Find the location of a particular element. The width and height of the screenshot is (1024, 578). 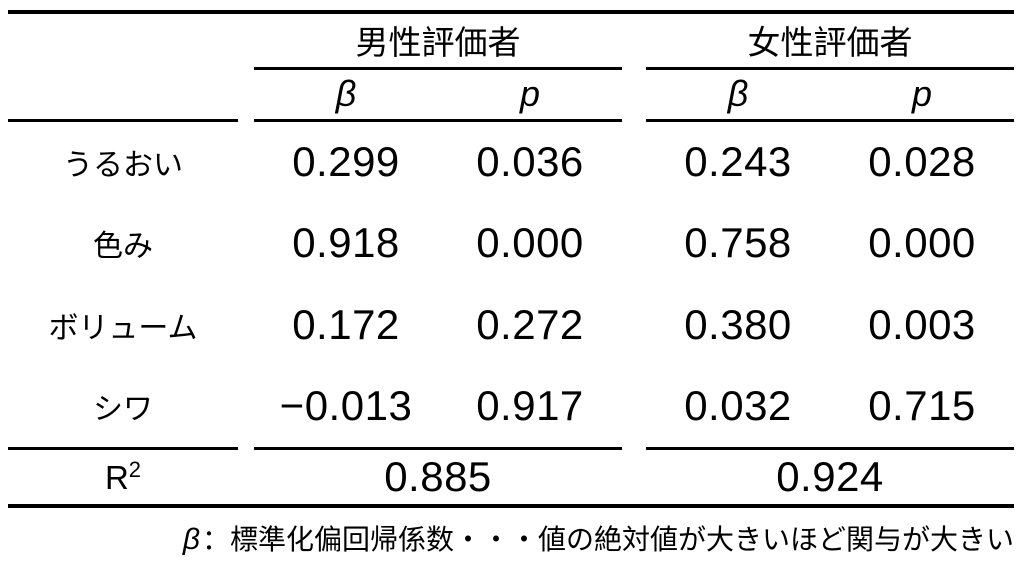

female-beta-value: 0.032 is located at coordinates (738, 406).